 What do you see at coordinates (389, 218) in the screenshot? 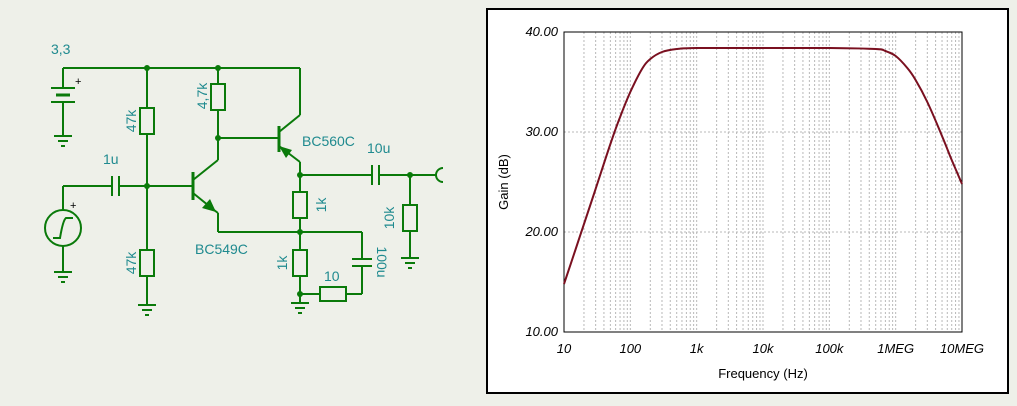
I see `r-load-label: 10k` at bounding box center [389, 218].